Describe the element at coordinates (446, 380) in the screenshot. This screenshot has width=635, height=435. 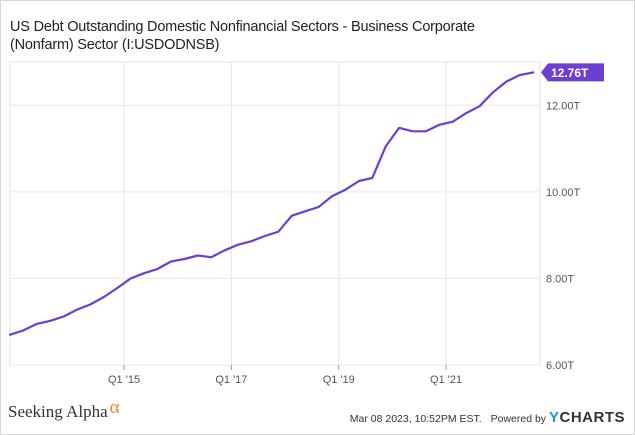
I see `x-tick-label: Q1 '21` at that location.